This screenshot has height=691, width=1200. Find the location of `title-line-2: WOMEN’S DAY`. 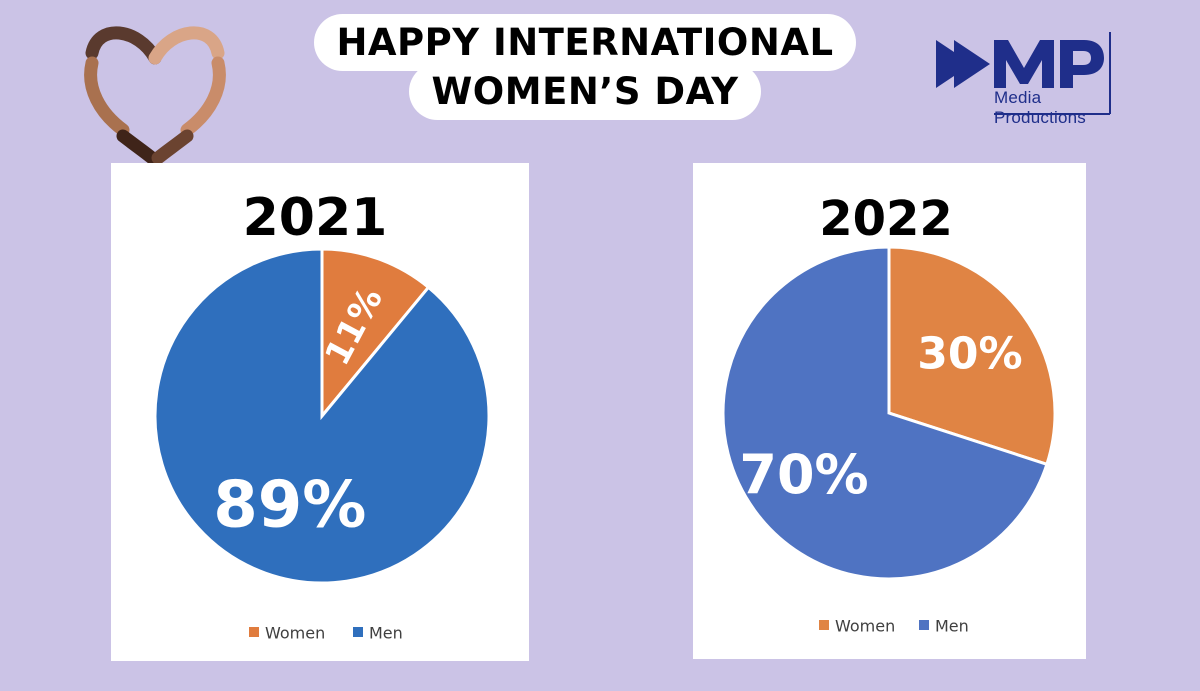

title-line-2: WOMEN’S DAY is located at coordinates (585, 91).